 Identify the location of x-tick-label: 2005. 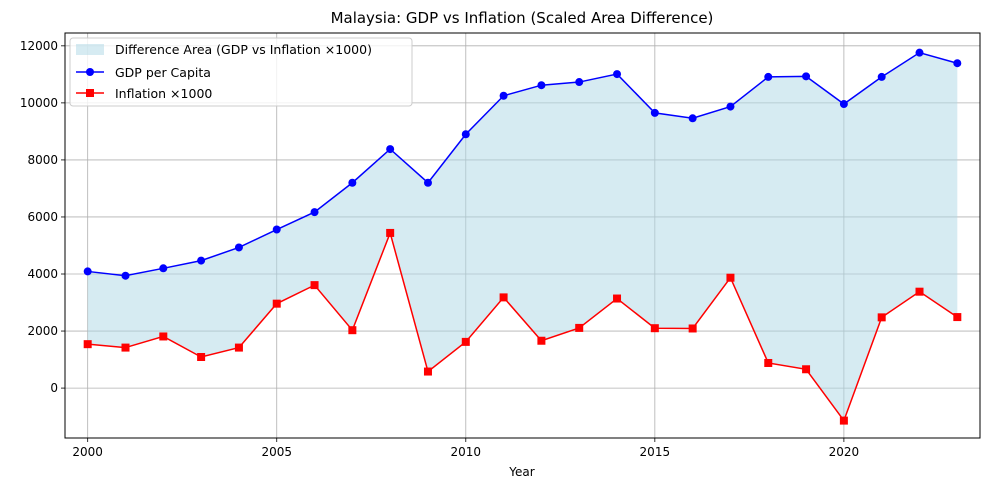
(276, 452).